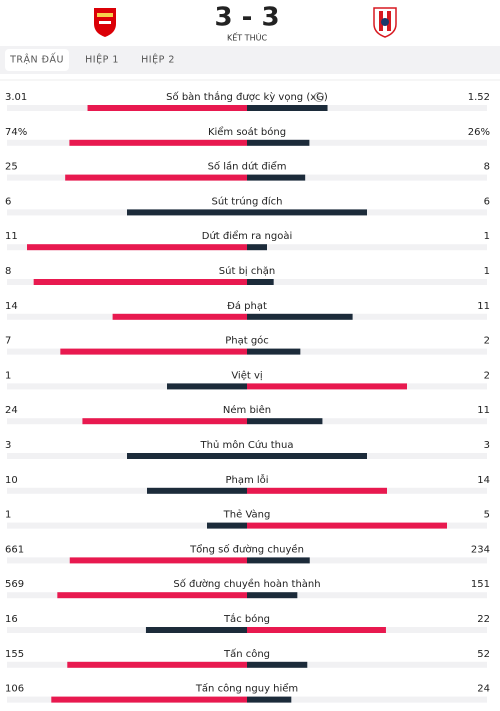  I want to click on away-value: 5, so click(487, 515).